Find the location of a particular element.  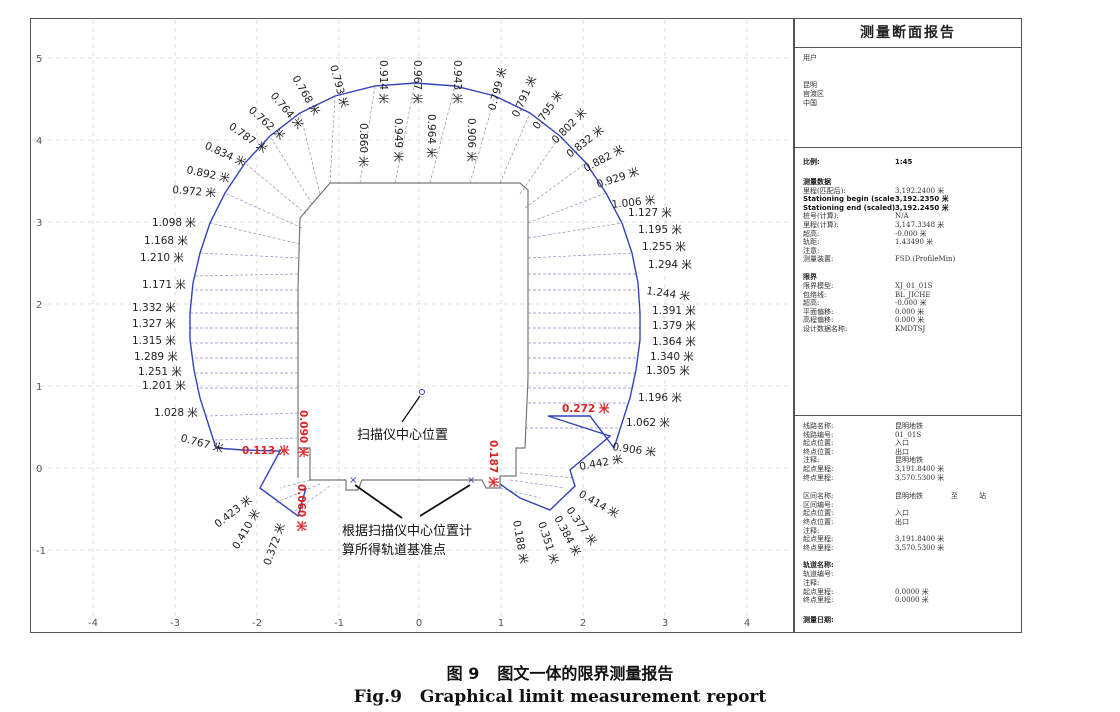

clearance-label: 1.315 米 is located at coordinates (154, 340).